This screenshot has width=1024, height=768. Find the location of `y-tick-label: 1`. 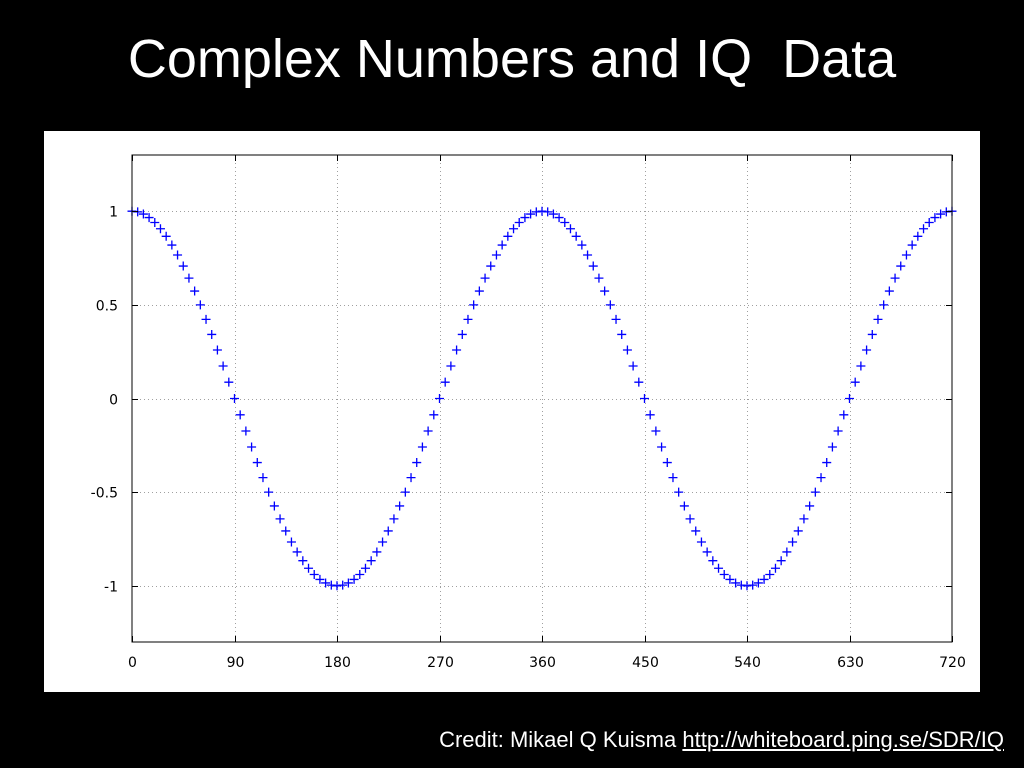

y-tick-label: 1 is located at coordinates (113, 213).